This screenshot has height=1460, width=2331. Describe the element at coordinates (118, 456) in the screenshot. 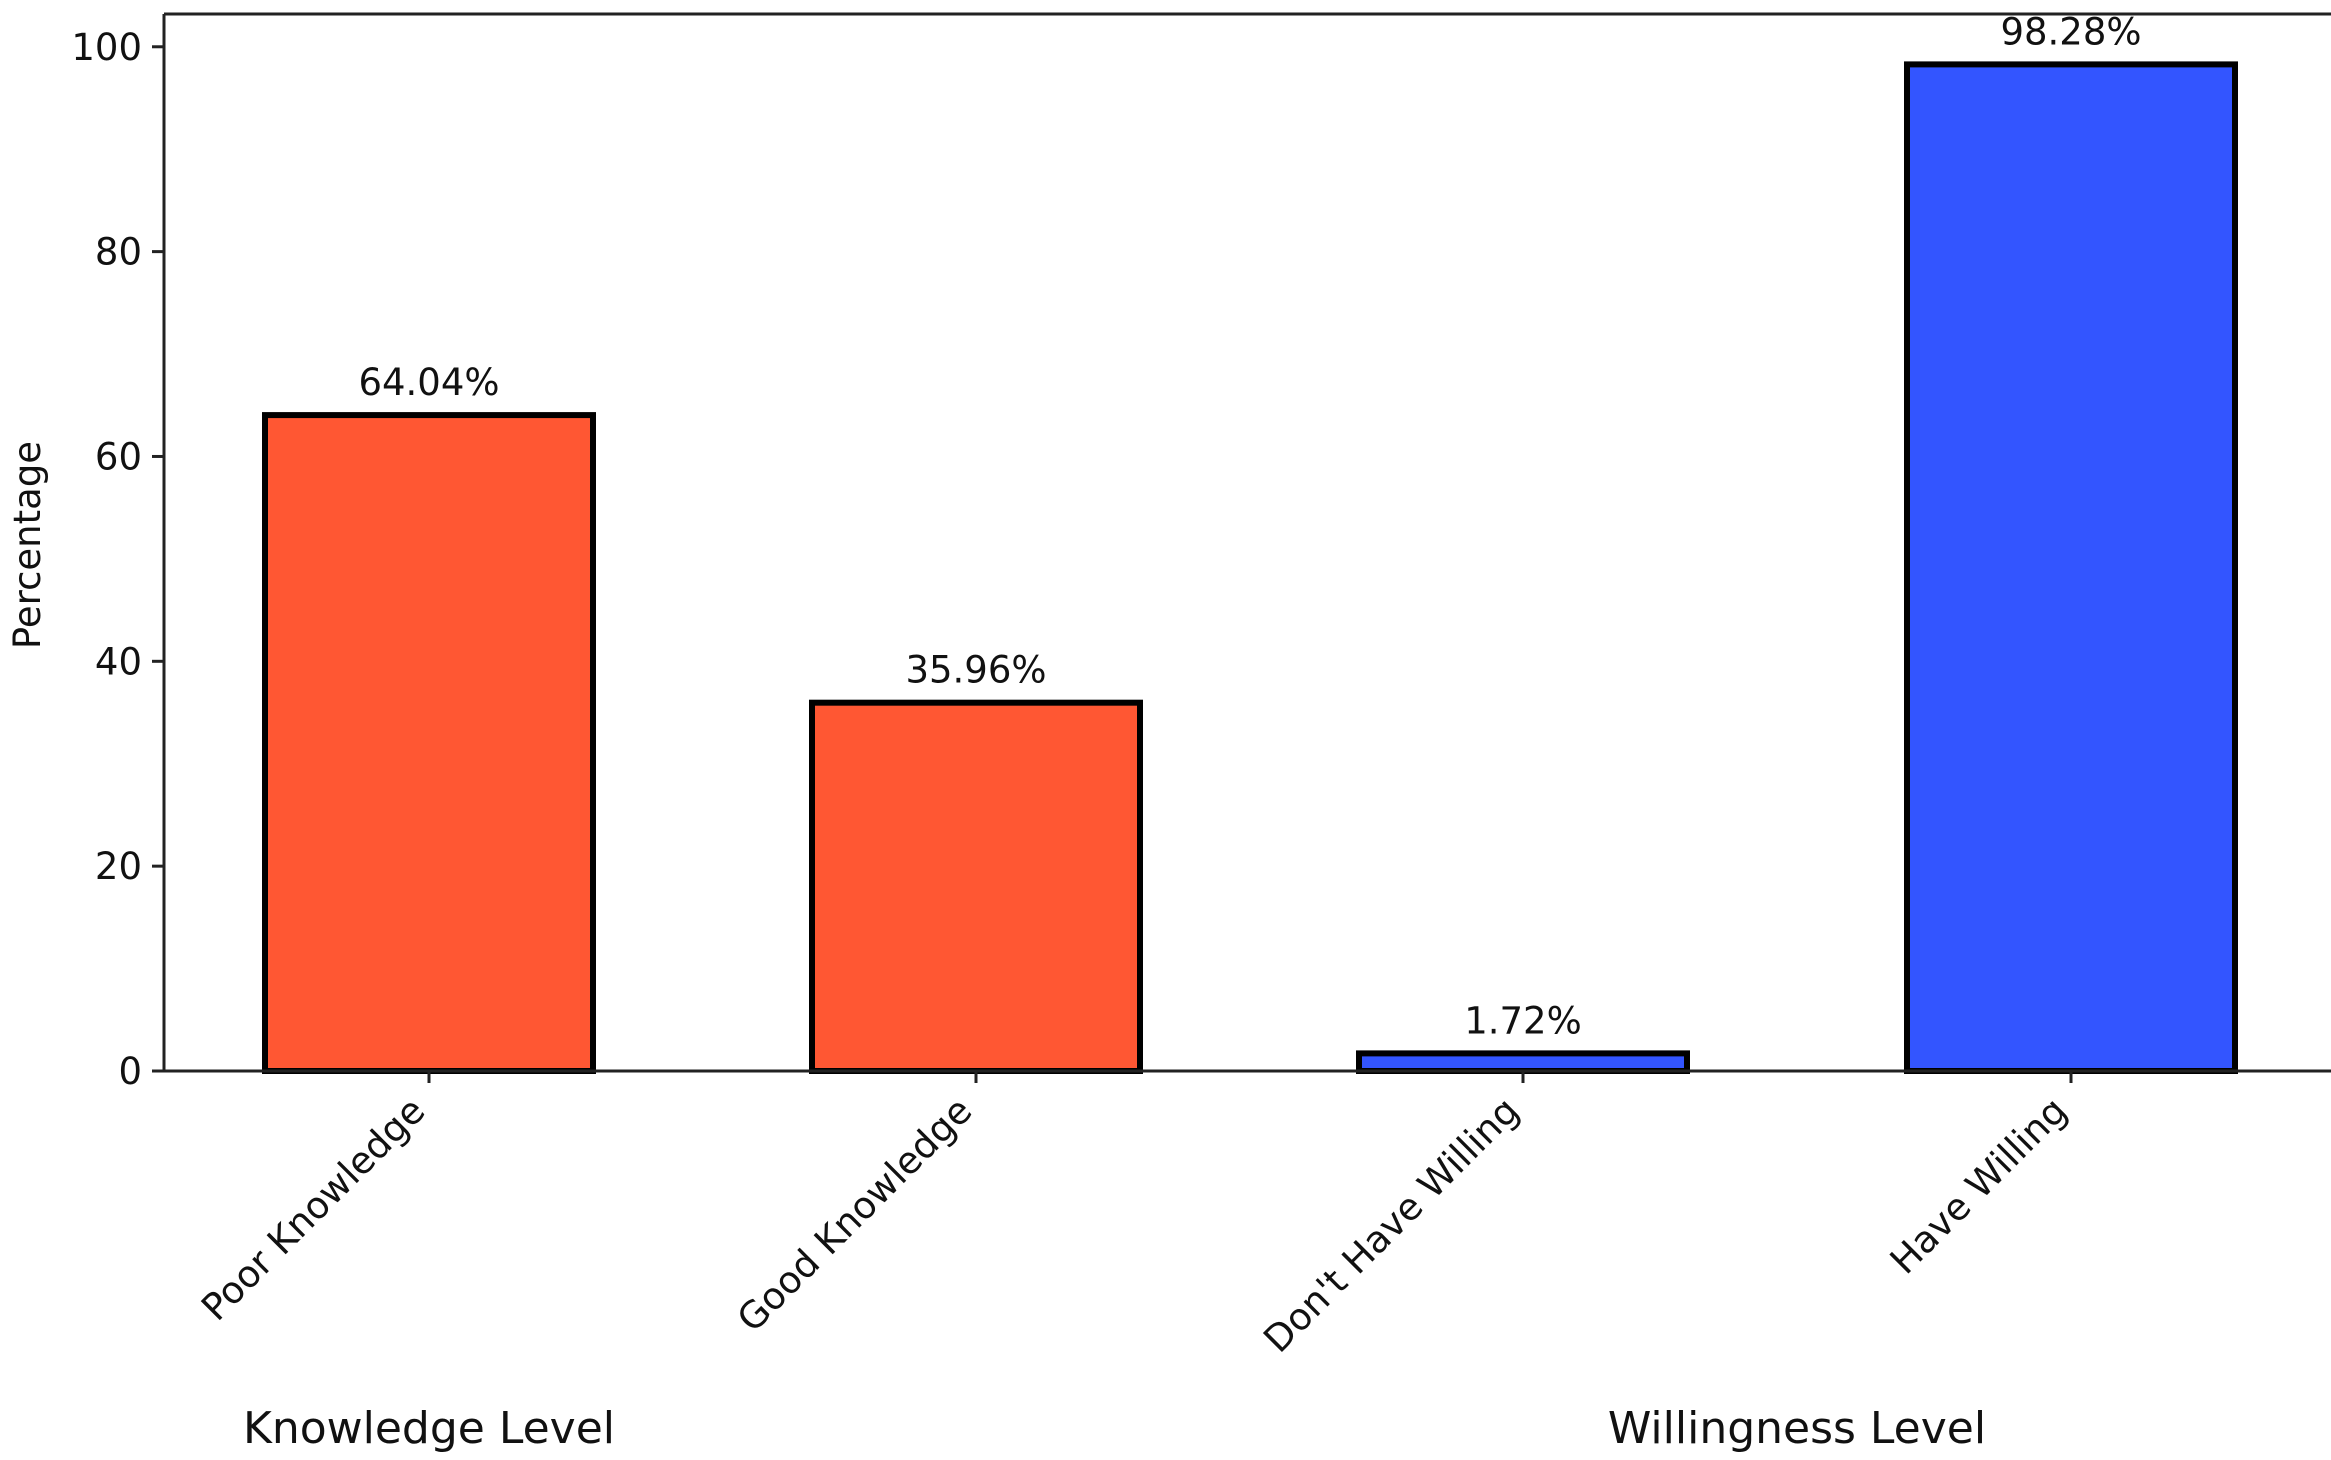

I see `y-tick-label: 60` at that location.